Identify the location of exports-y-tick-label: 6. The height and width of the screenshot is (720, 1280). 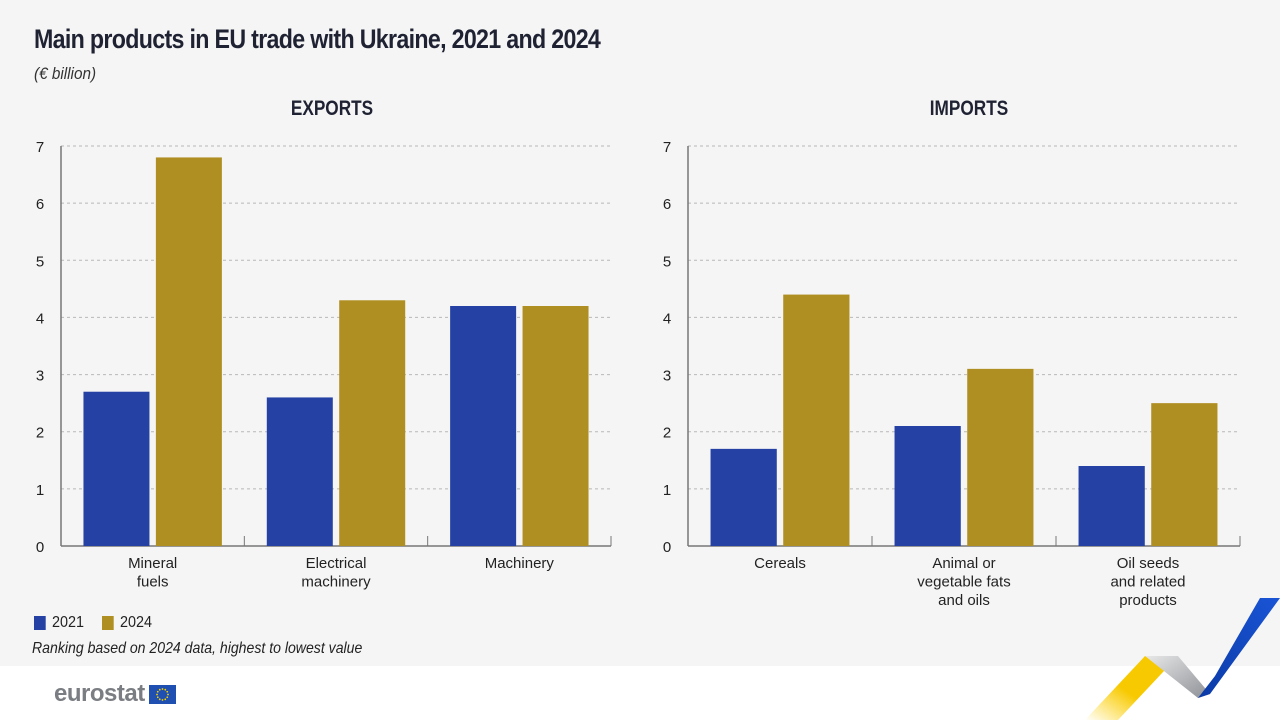
(40, 204).